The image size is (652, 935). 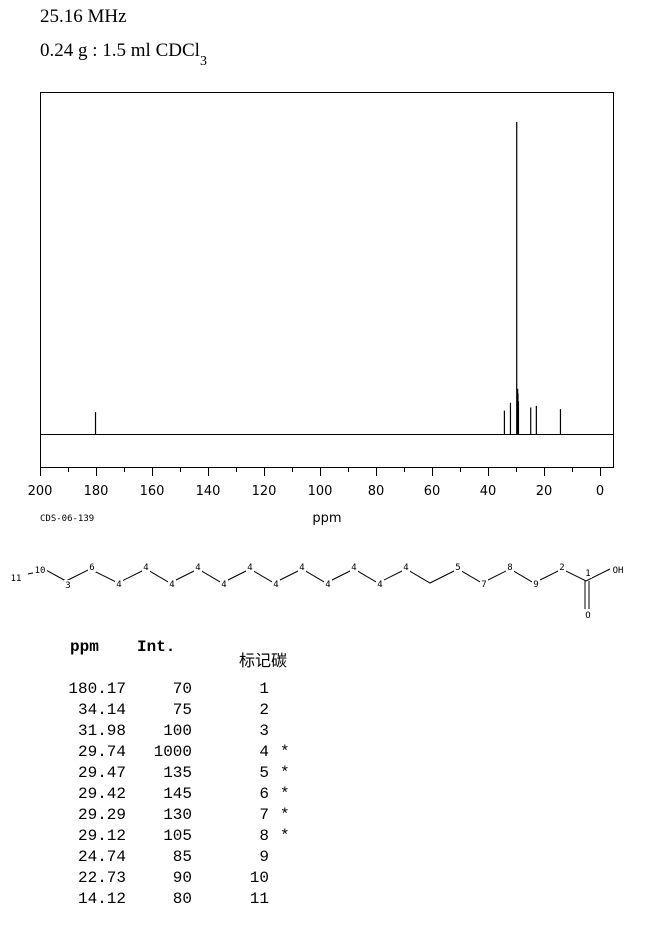 I want to click on table-cell-ppm: 14.12, so click(x=101, y=899).